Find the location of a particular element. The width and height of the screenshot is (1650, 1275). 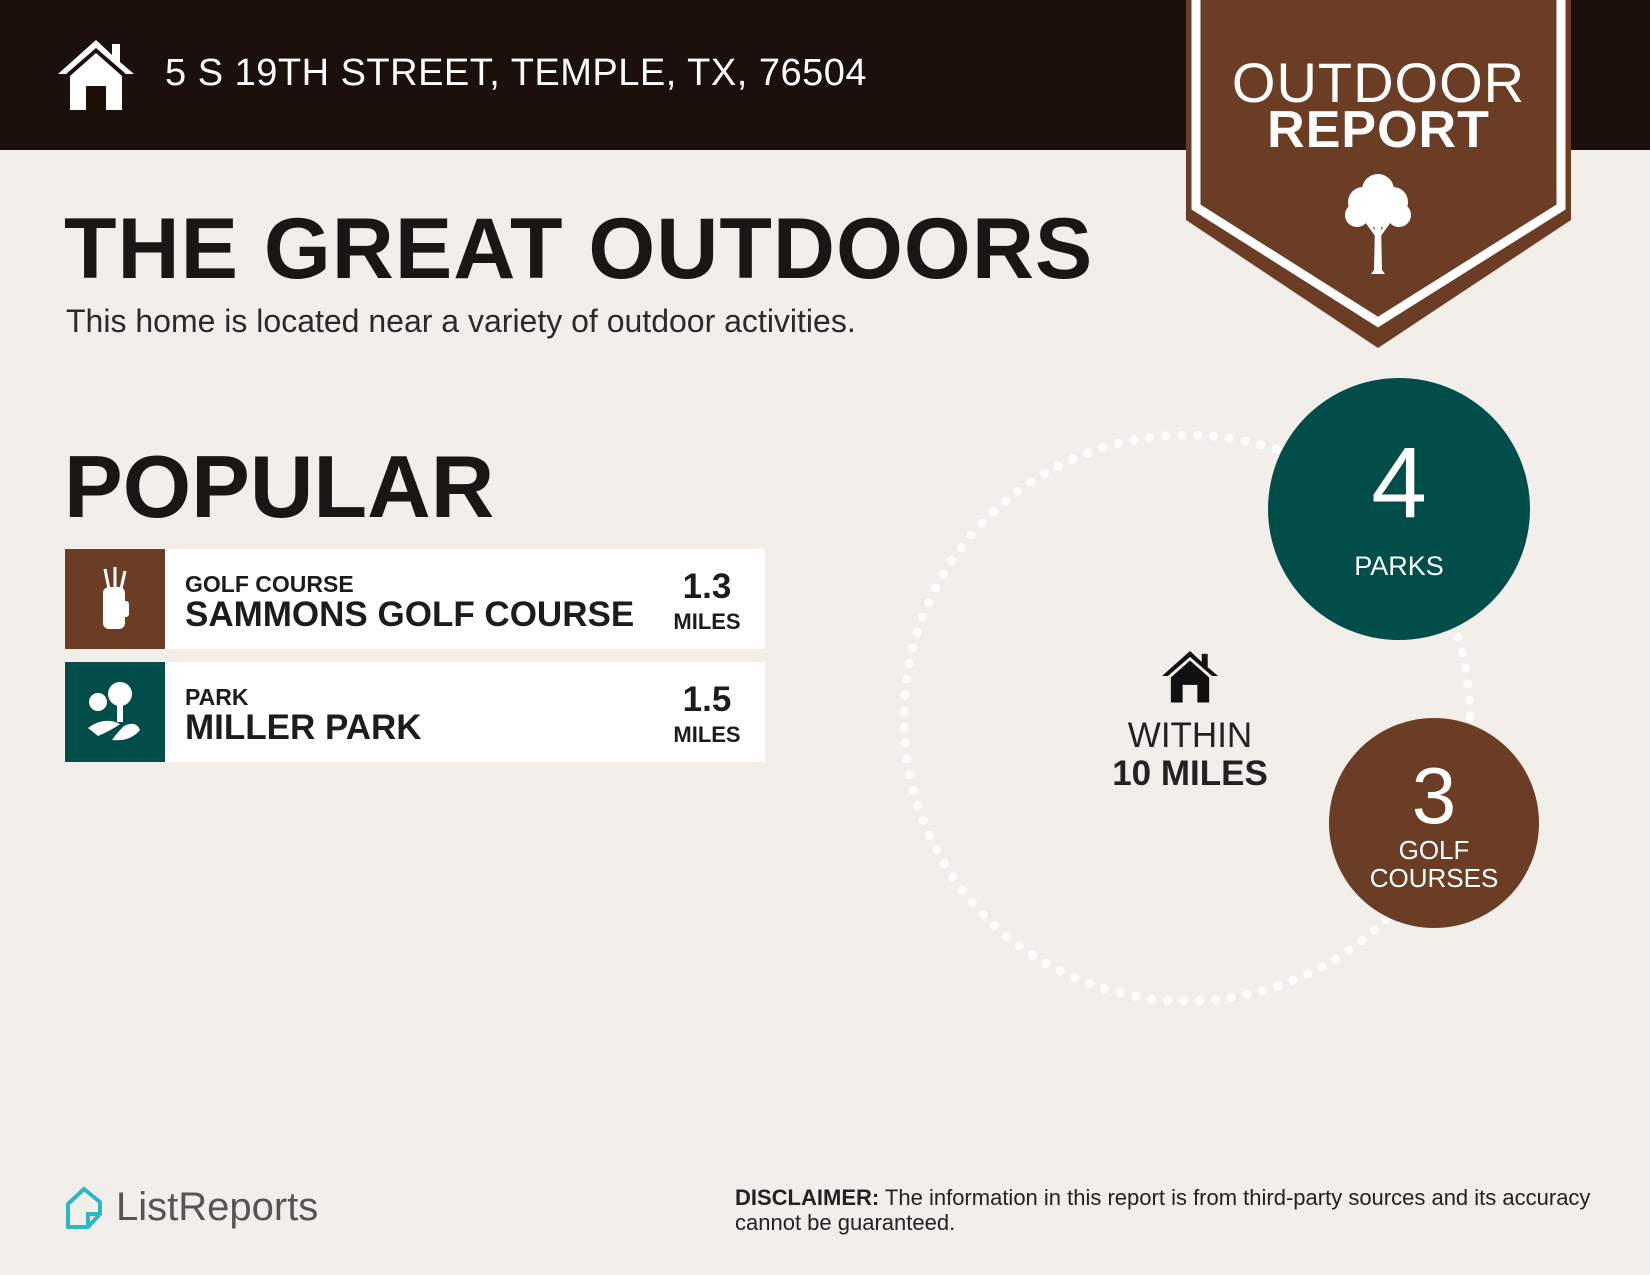

golf-label-line2: COURSES is located at coordinates (1434, 878).